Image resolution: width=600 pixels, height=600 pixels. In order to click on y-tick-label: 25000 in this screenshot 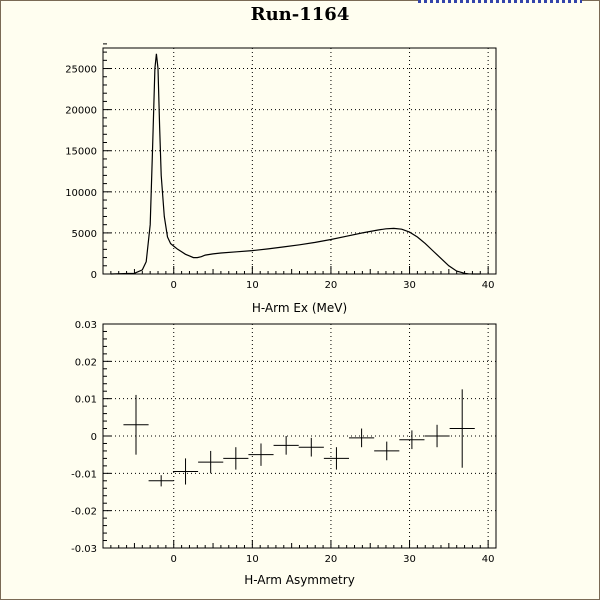, I will do `click(81, 70)`.